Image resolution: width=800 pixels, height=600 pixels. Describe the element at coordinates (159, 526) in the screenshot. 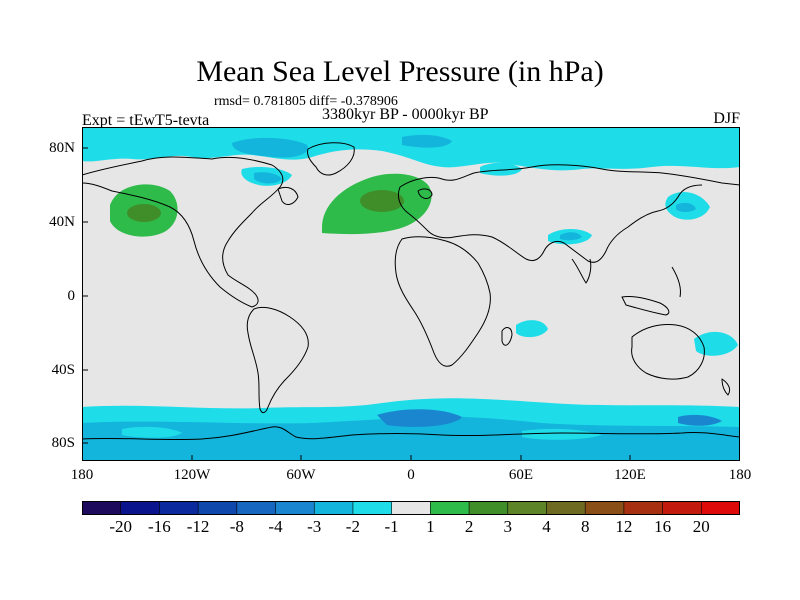

I see `colorbar-label: -16` at that location.